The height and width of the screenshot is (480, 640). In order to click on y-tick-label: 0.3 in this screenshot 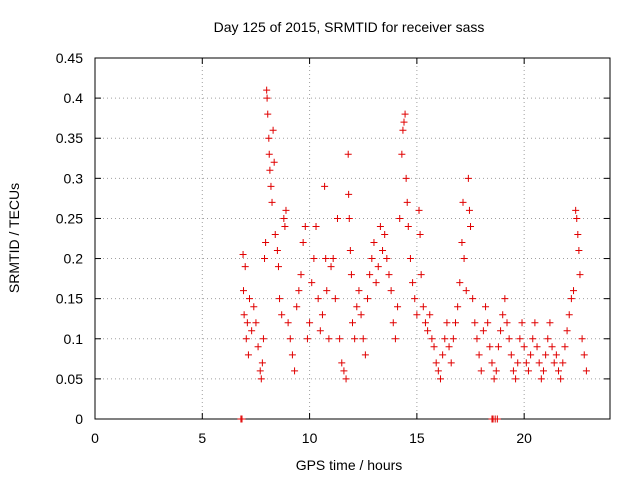, I will do `click(74, 178)`.